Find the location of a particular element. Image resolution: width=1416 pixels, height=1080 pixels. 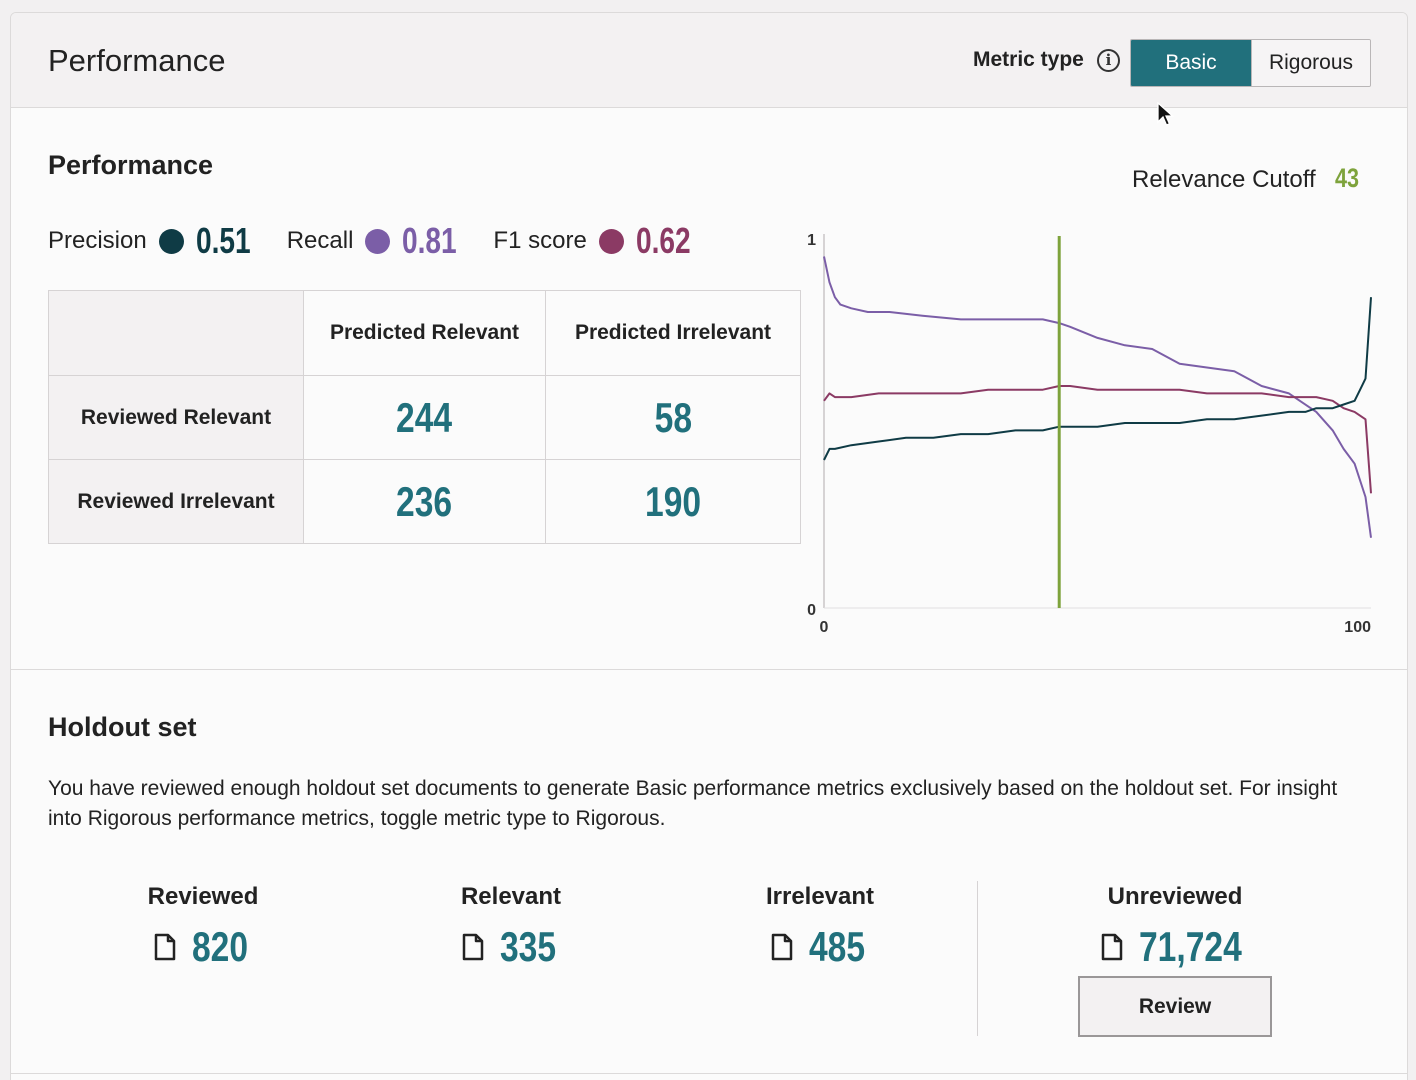

confusion-cell: 244 is located at coordinates (424, 417).